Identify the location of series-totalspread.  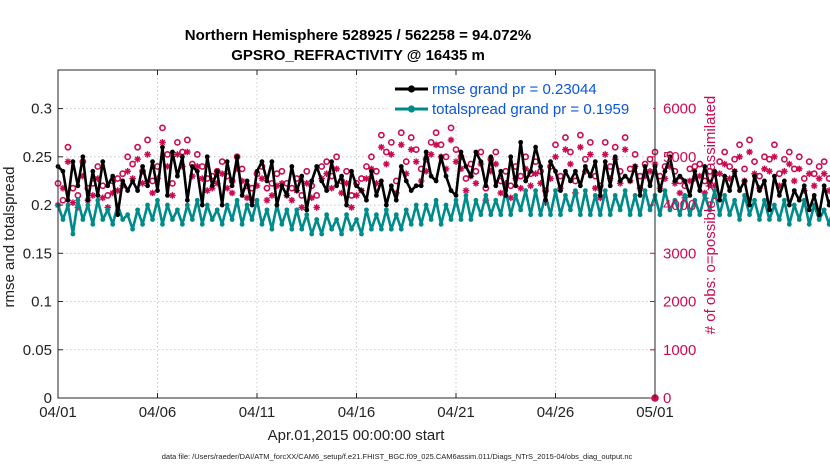
(442, 212).